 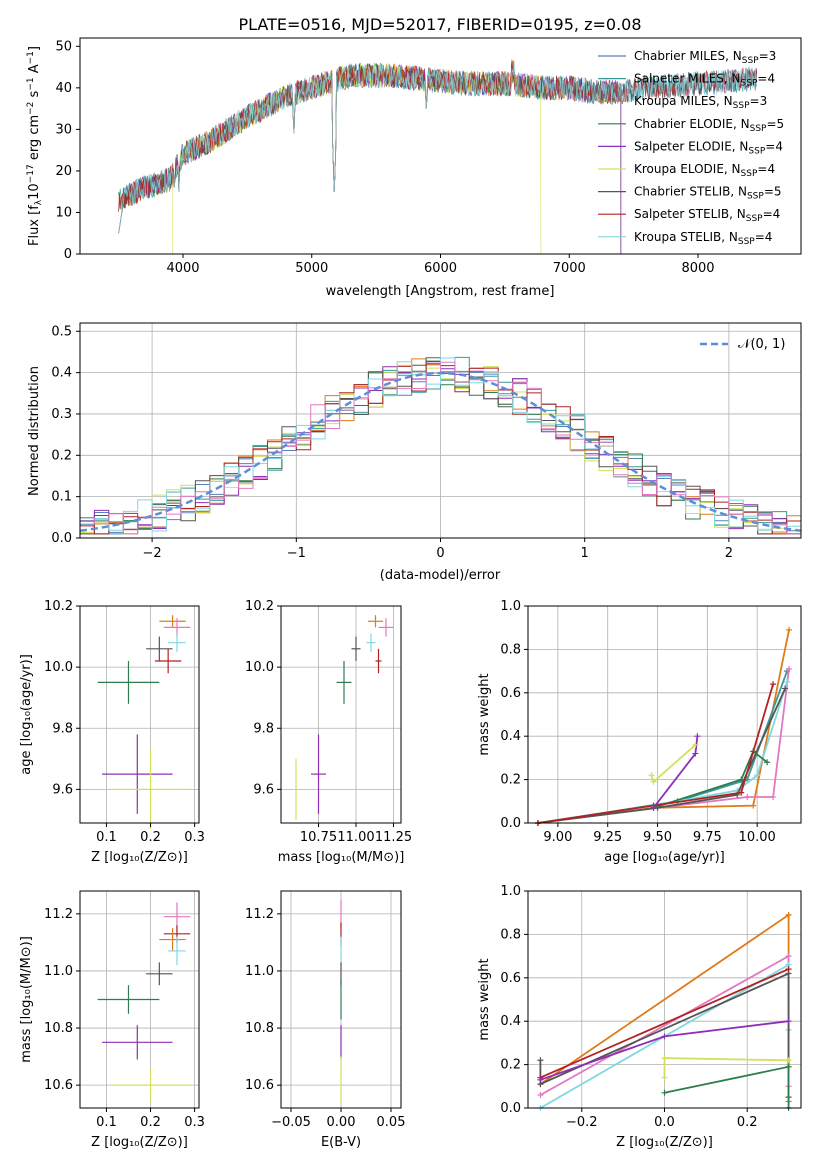 What do you see at coordinates (26, 999) in the screenshot?
I see `panel-ylabel: mass [log₁₀(M/M⊙)]` at bounding box center [26, 999].